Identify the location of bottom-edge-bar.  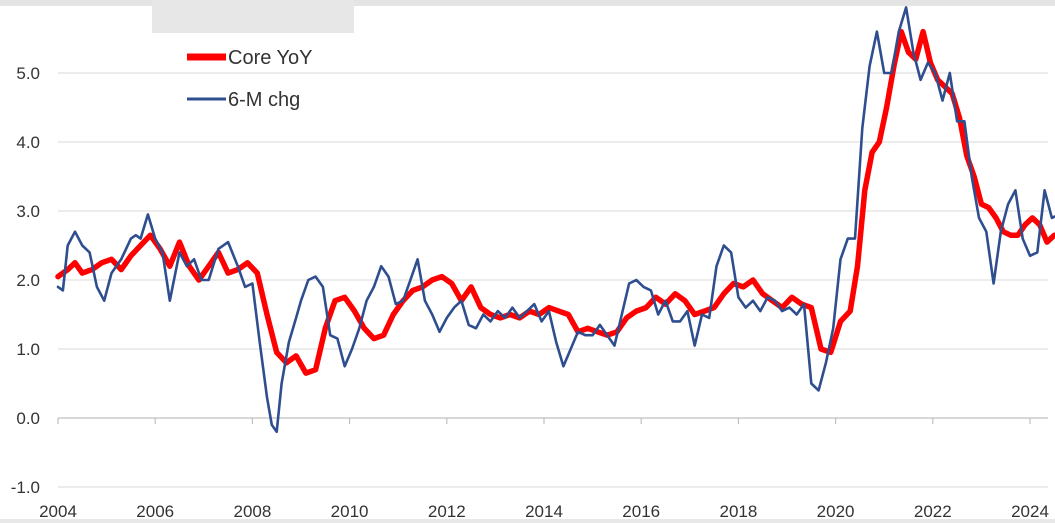
(527, 521).